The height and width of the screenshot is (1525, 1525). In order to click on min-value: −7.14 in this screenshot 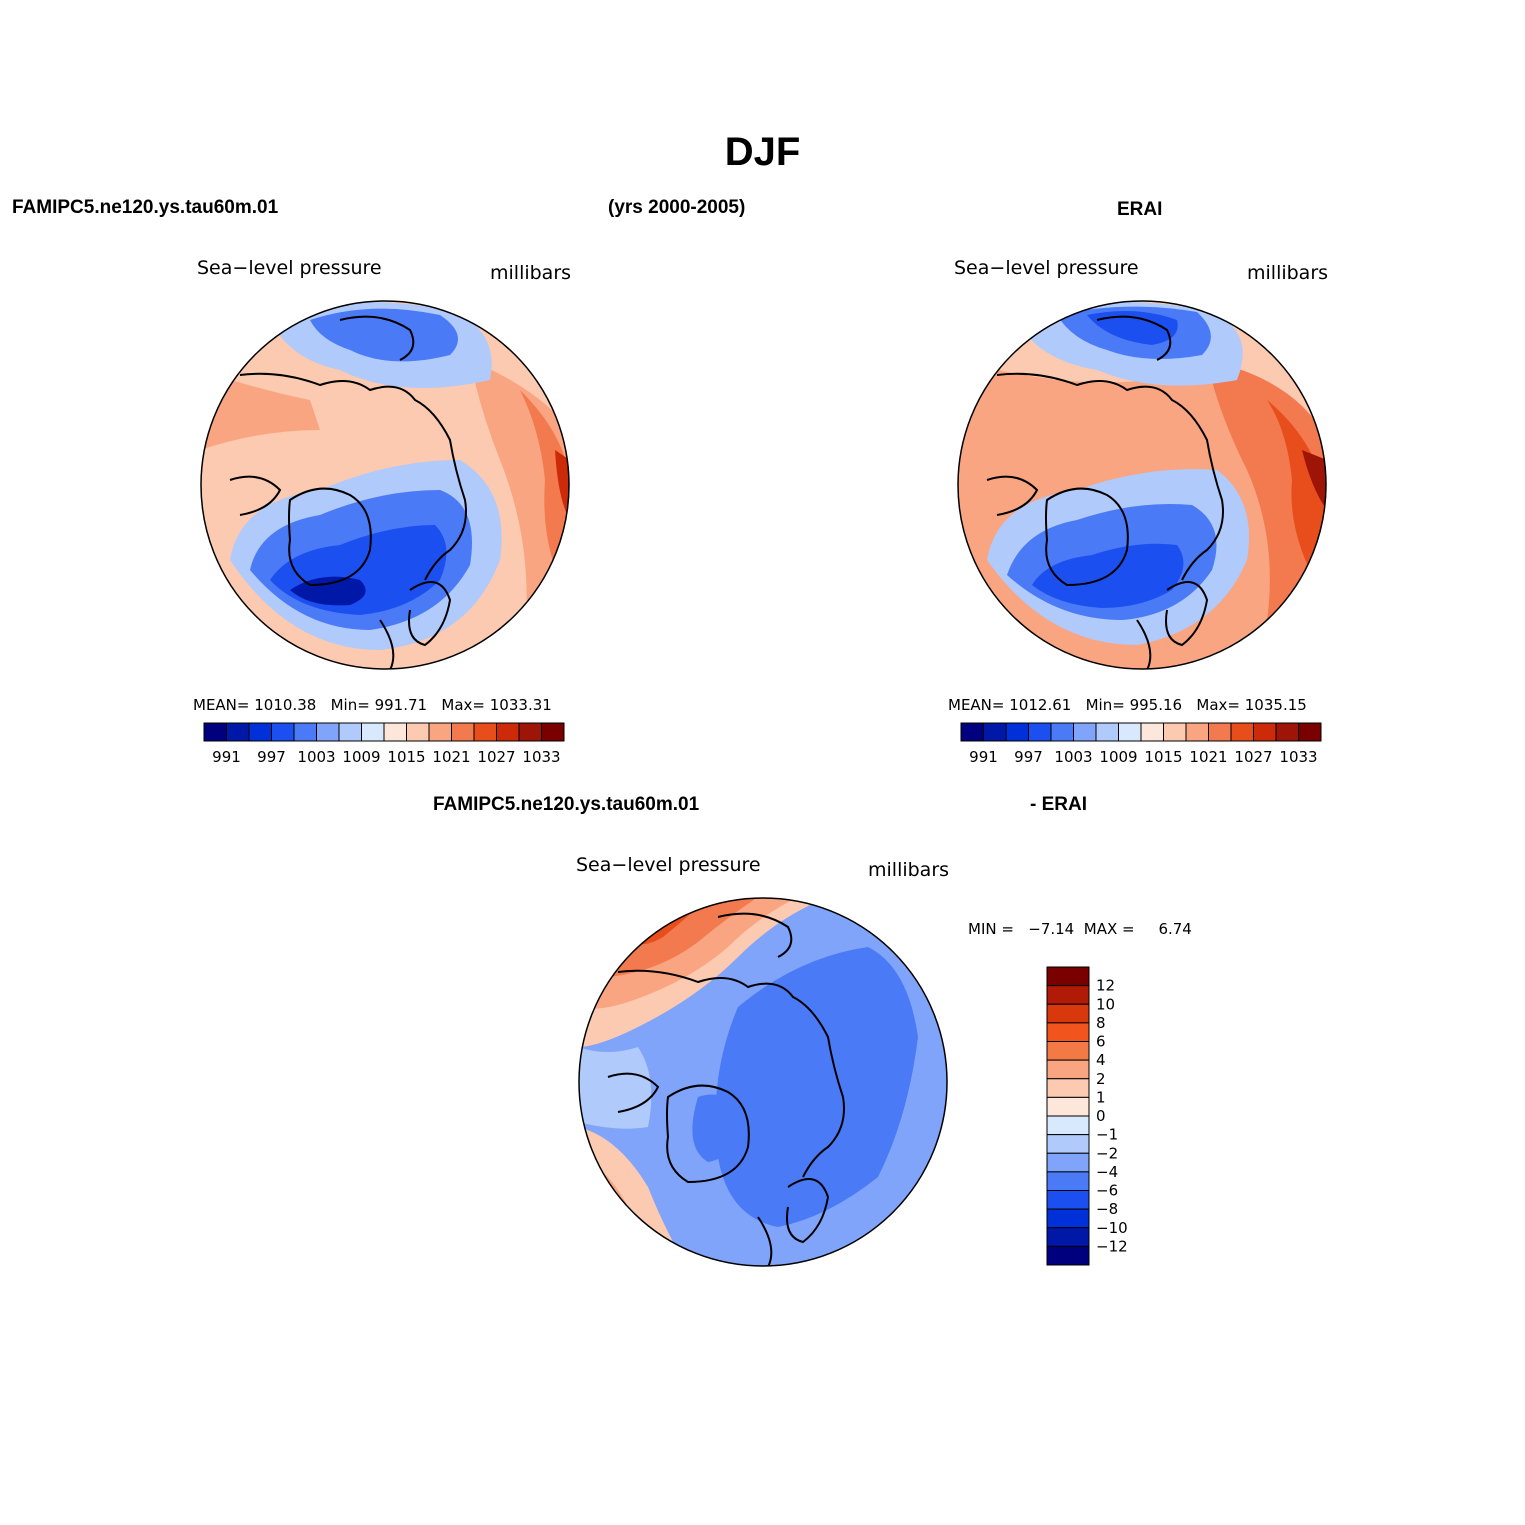, I will do `click(1051, 929)`.